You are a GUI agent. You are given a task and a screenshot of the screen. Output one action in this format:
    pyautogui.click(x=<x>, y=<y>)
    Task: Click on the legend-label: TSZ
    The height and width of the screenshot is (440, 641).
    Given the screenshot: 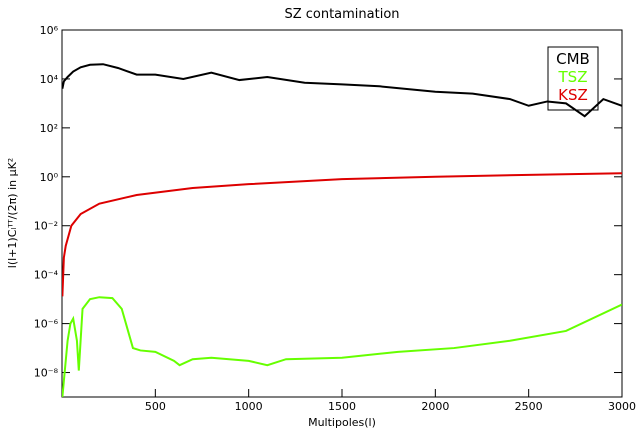 What is the action you would take?
    pyautogui.click(x=573, y=77)
    